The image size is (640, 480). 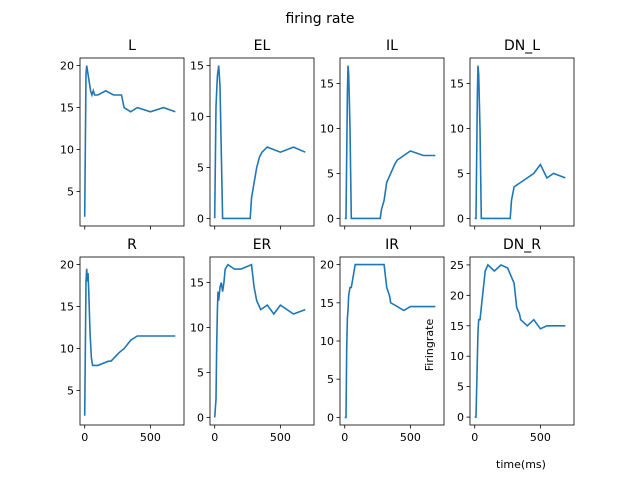 I want to click on subplot-title: L, so click(x=132, y=46).